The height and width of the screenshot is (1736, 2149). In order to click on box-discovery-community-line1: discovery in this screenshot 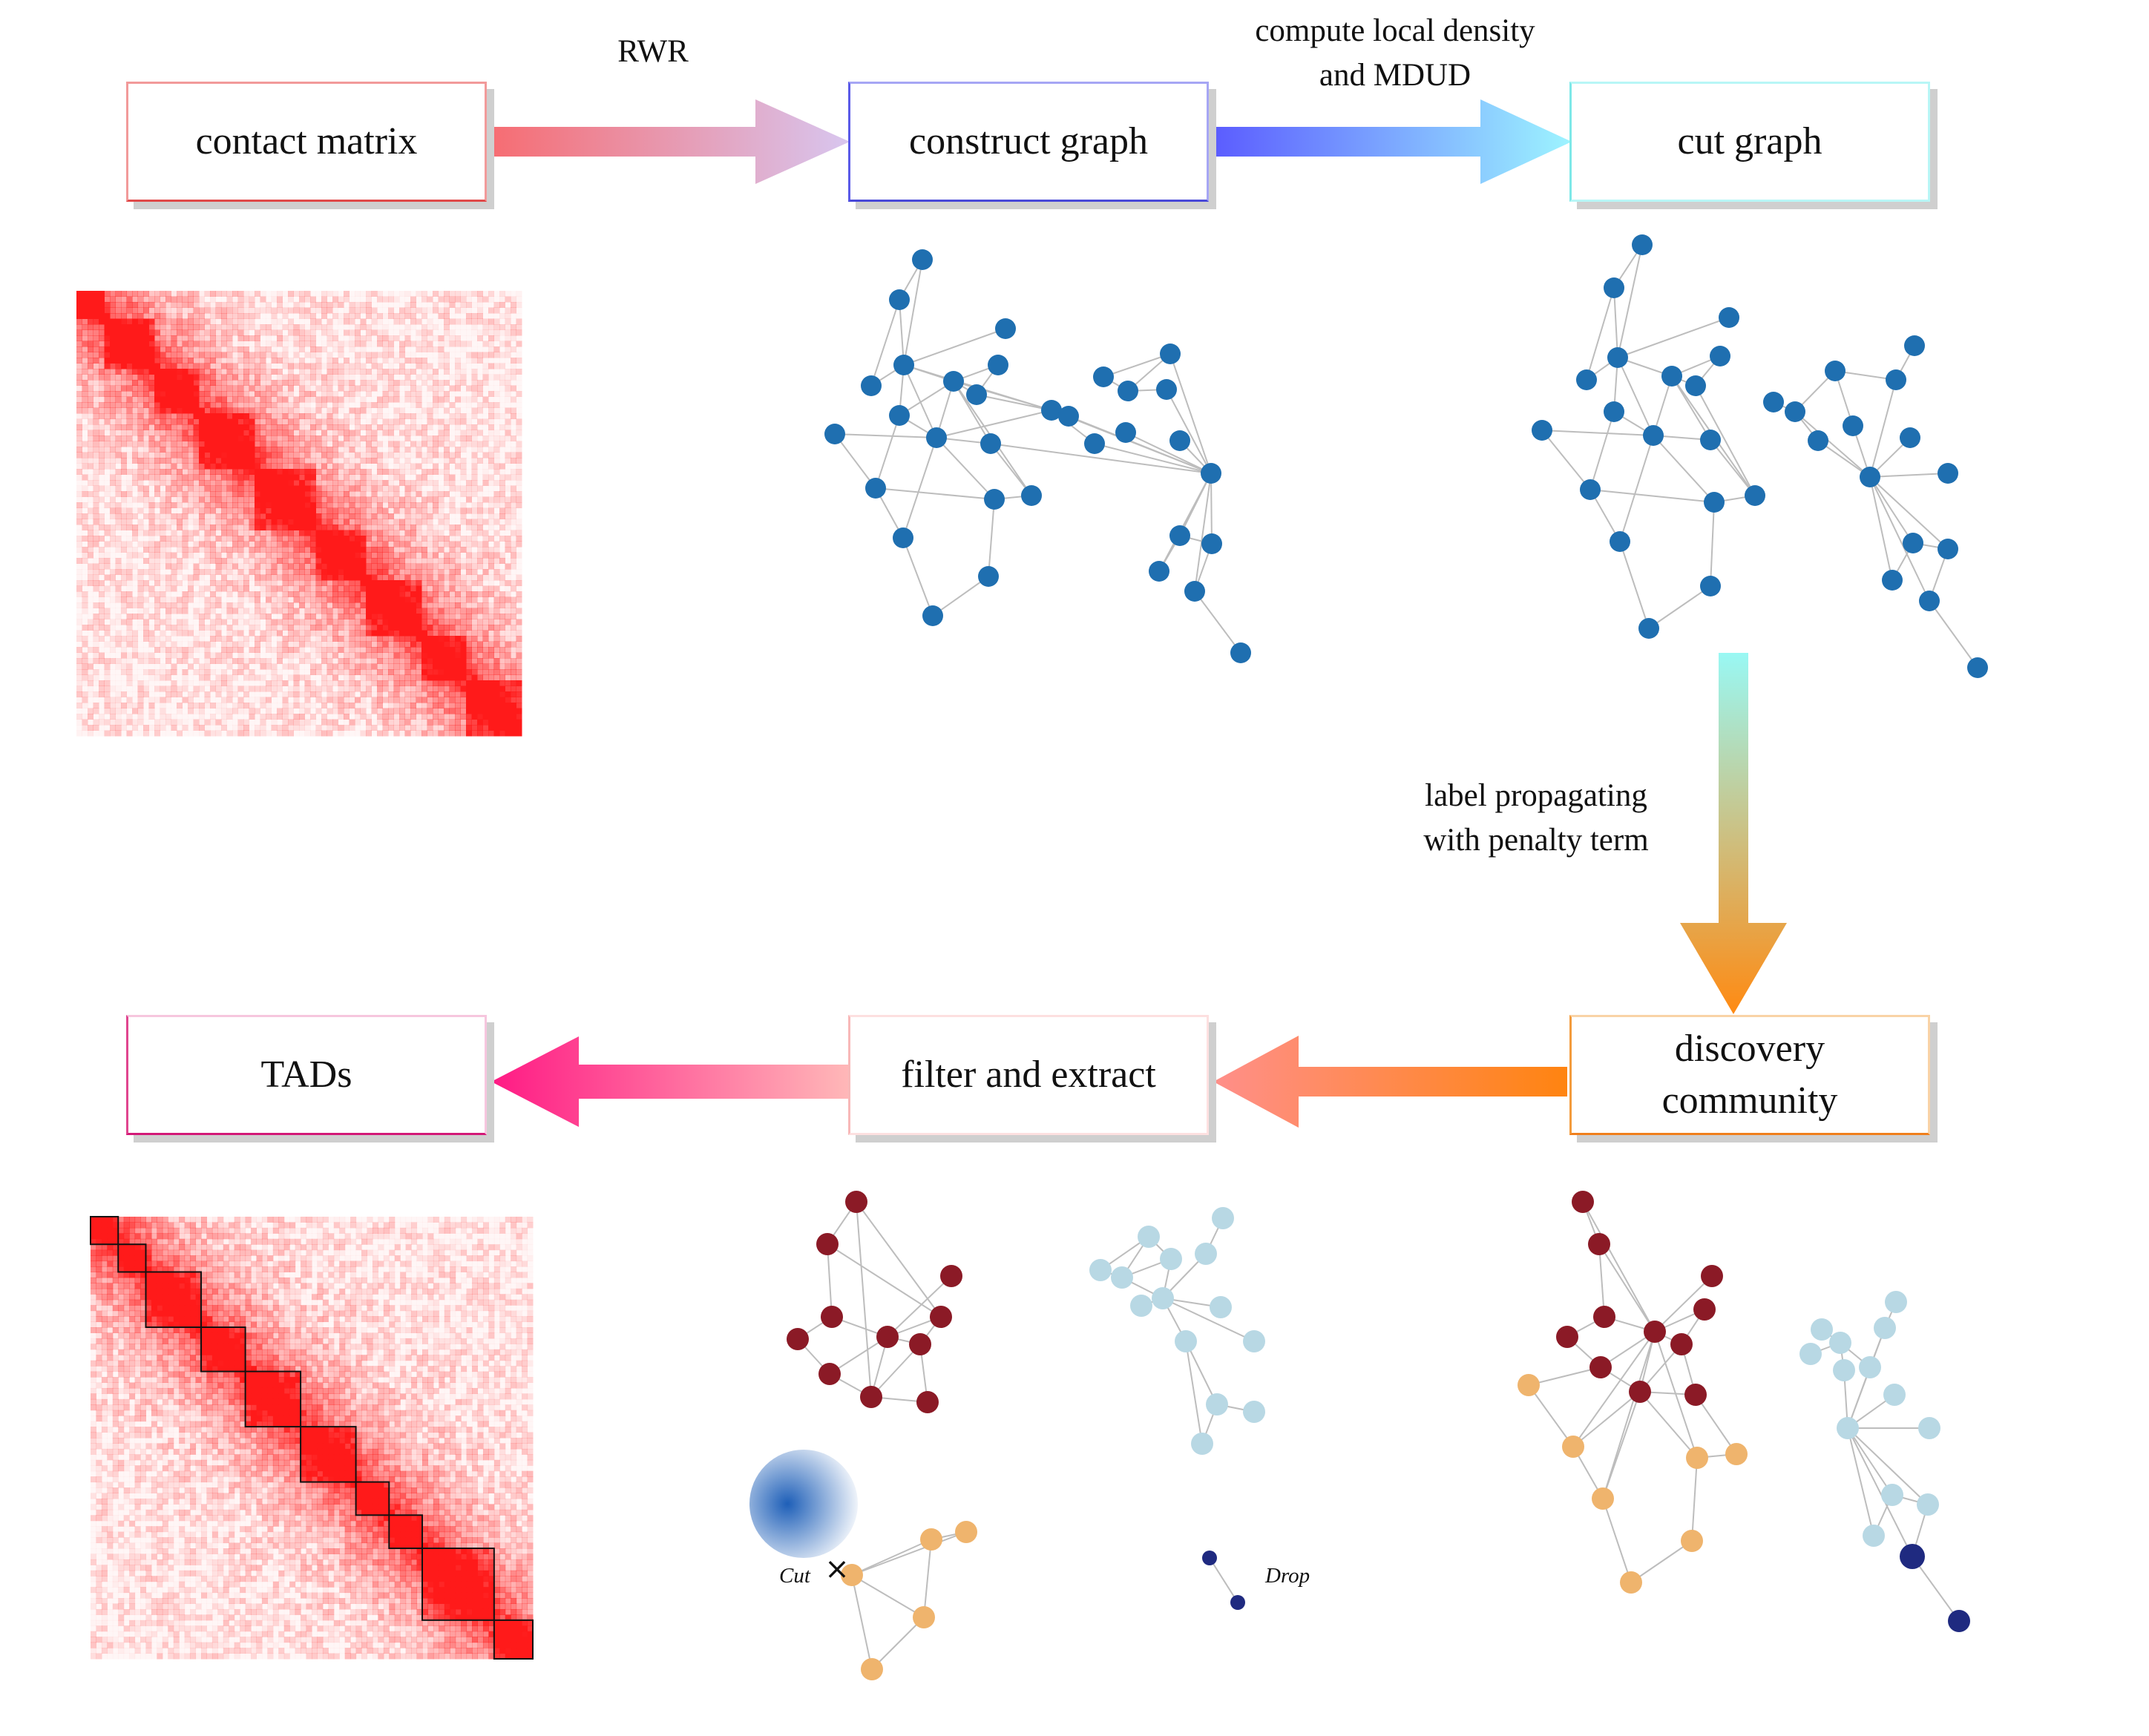, I will do `click(1749, 1048)`.